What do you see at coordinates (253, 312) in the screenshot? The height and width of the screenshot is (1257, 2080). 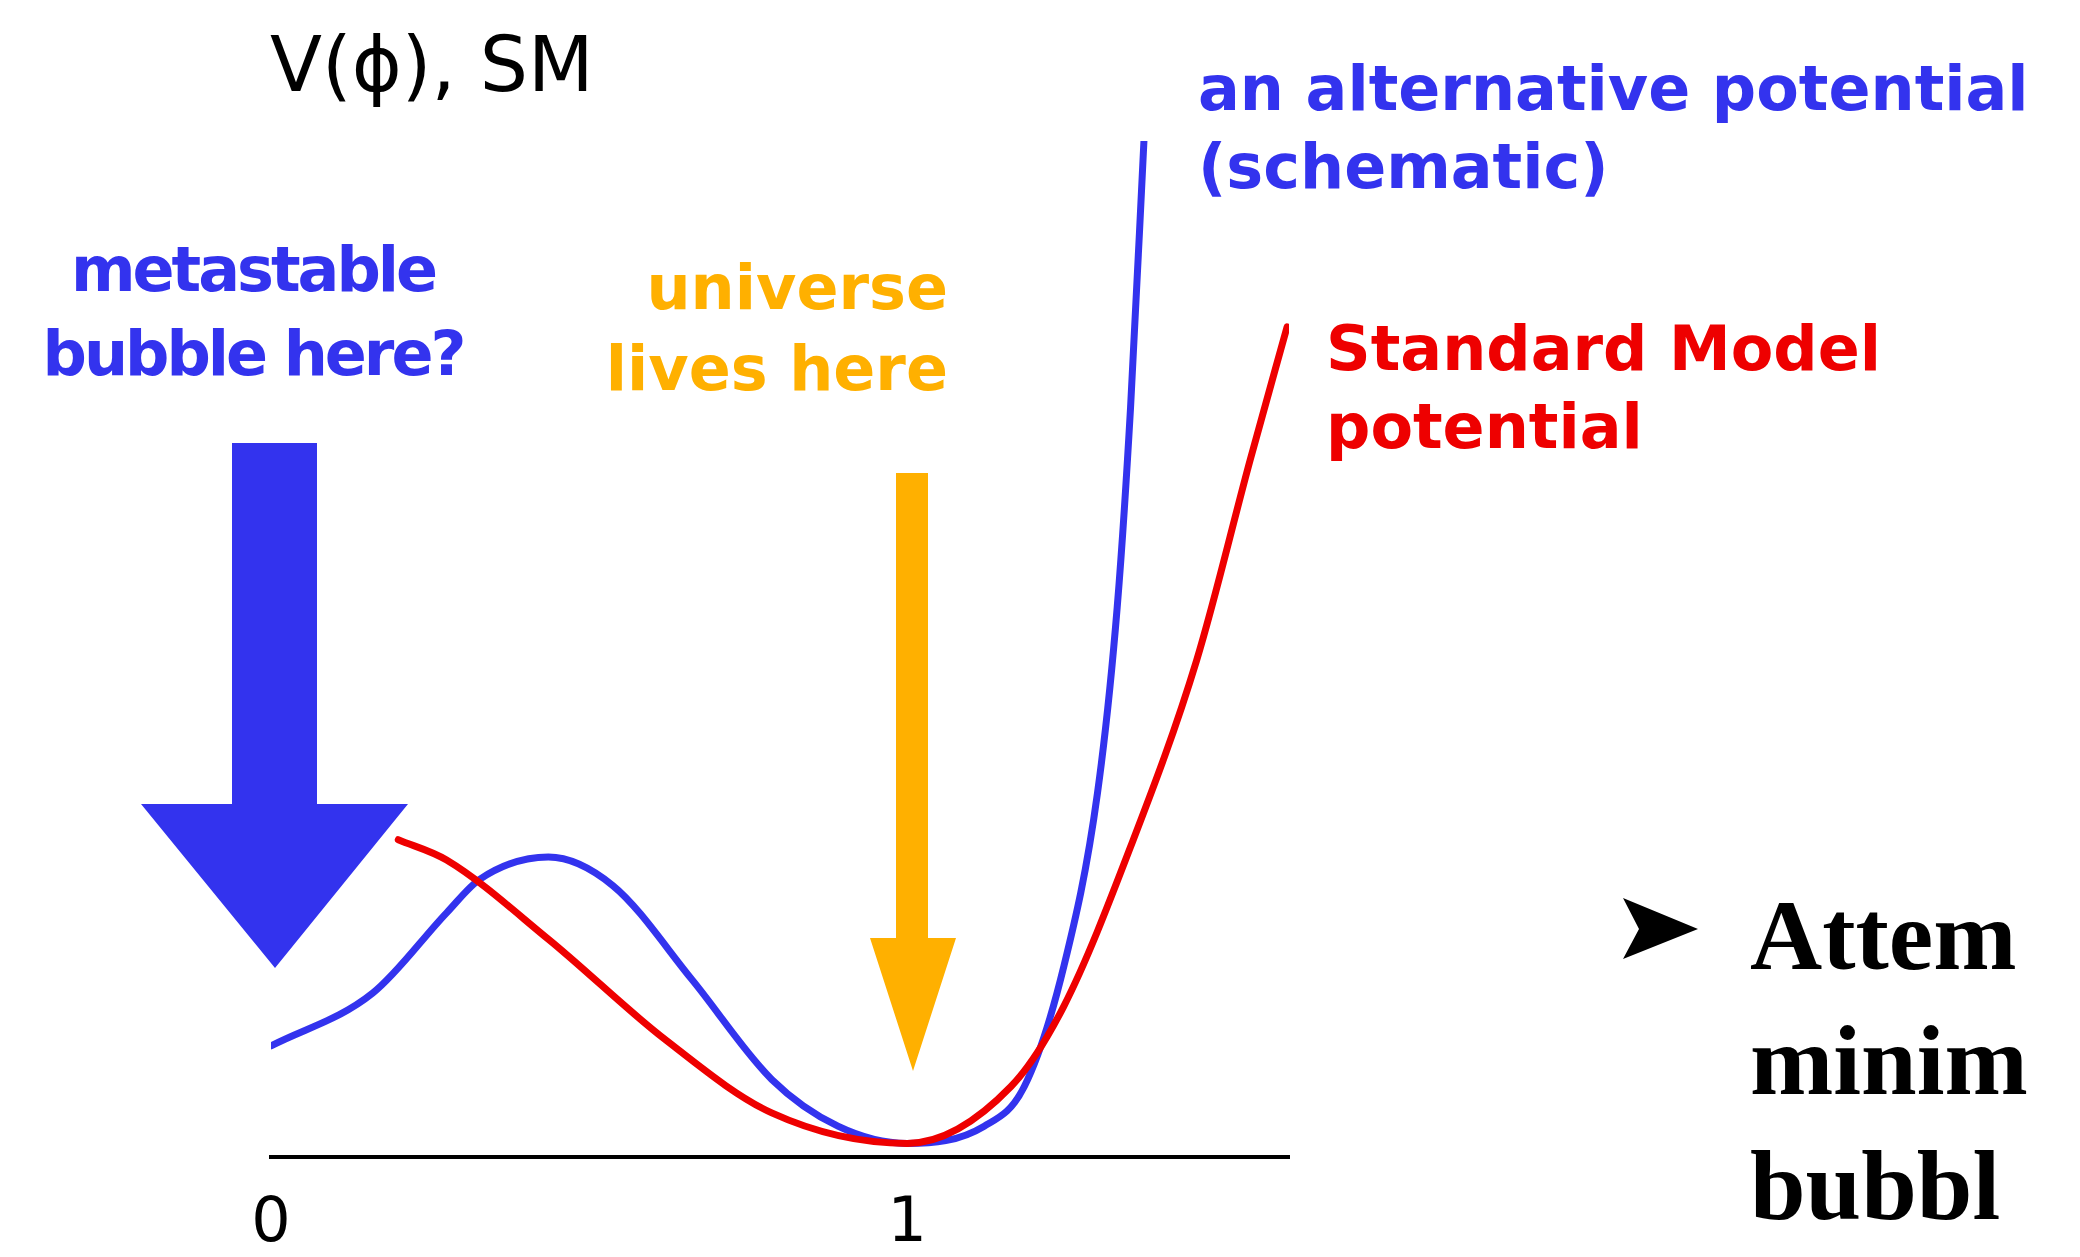 I see `annotation: metastable bubble here?` at bounding box center [253, 312].